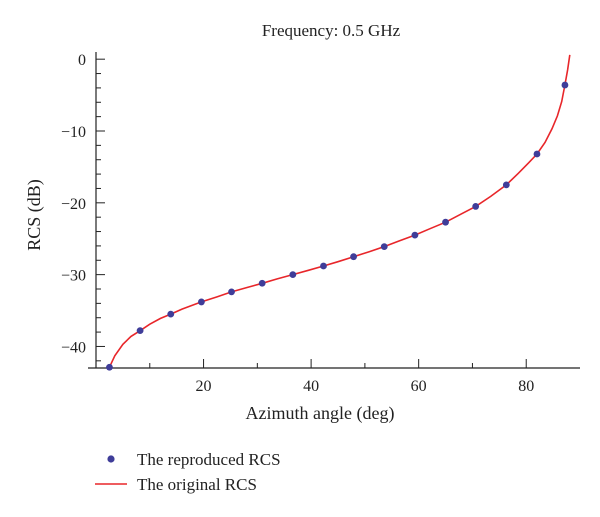  Describe the element at coordinates (34, 215) in the screenshot. I see `y-axis-label: RCS (dB)` at that location.